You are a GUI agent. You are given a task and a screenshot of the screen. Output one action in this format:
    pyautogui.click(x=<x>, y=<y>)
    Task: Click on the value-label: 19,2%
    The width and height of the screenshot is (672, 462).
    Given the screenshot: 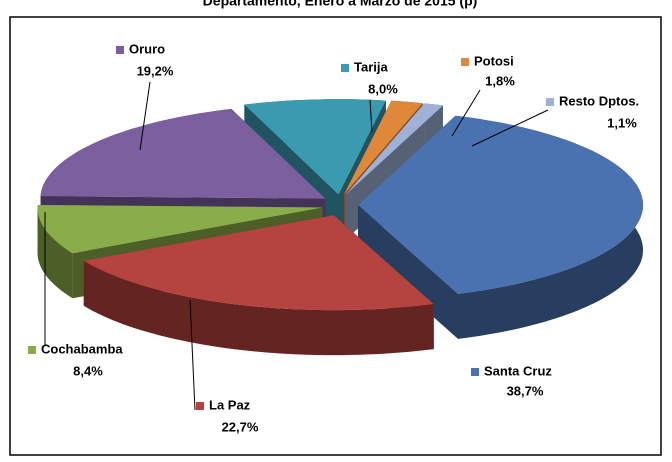 What is the action you would take?
    pyautogui.click(x=155, y=70)
    